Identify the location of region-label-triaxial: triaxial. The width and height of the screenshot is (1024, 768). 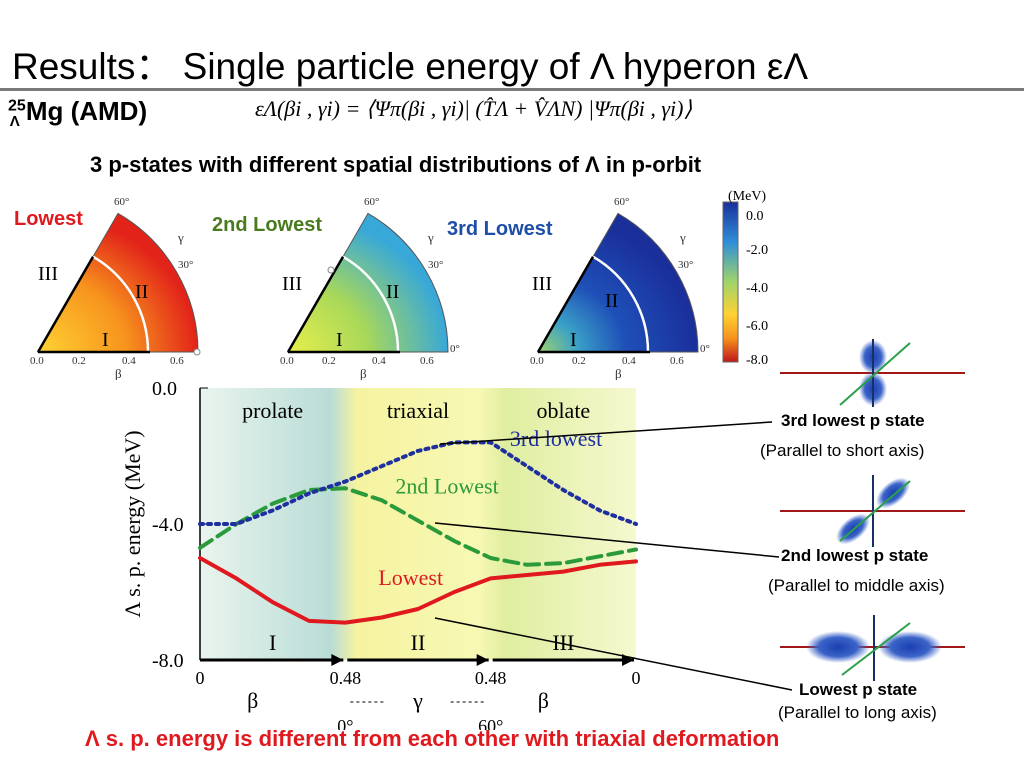
(418, 410).